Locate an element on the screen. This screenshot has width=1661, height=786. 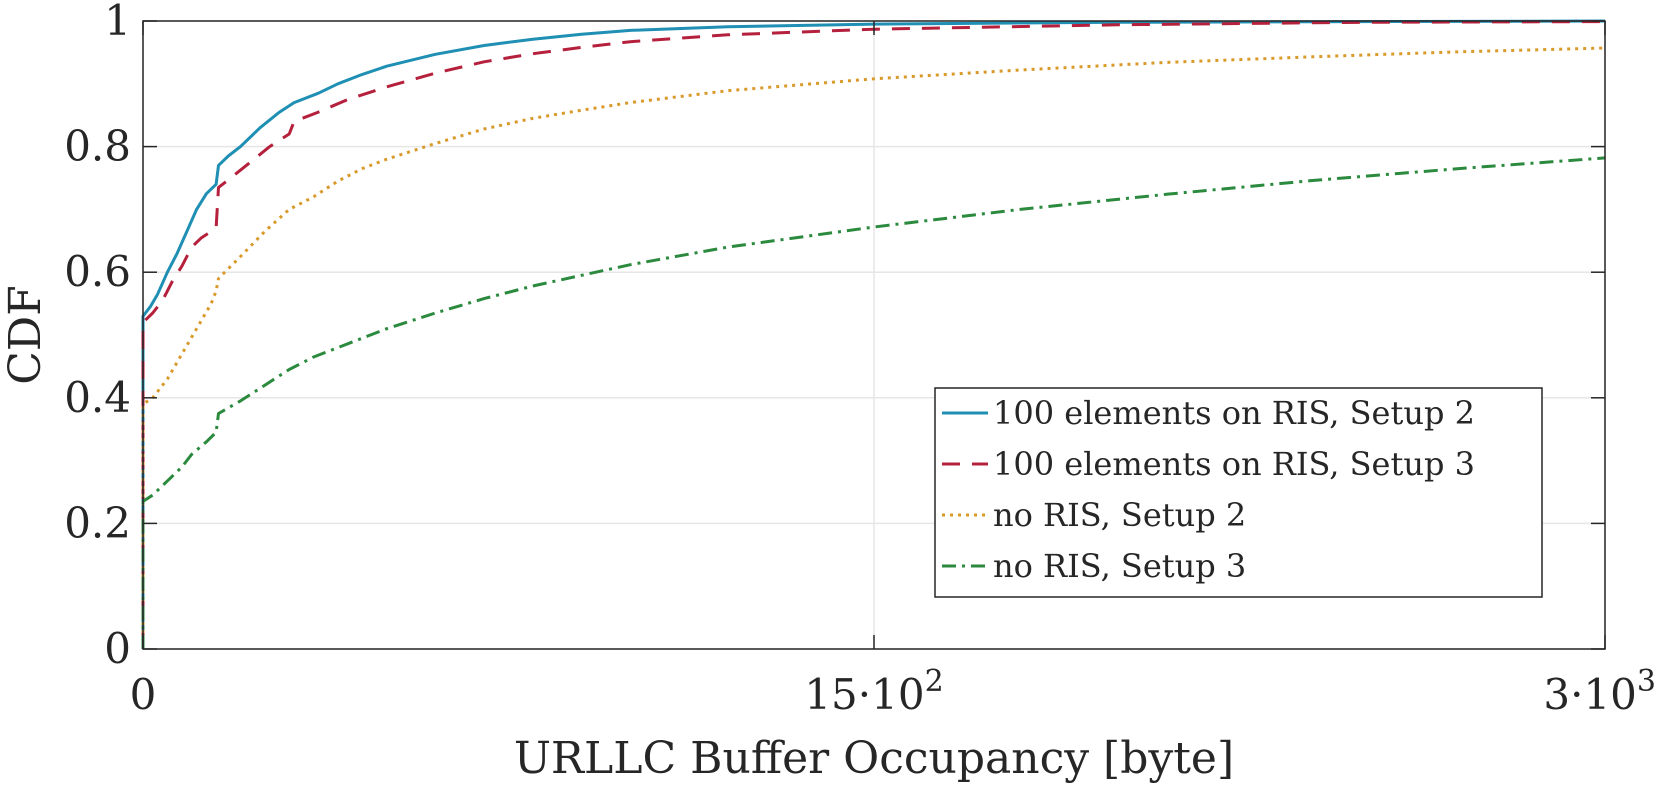
y-tick-label: 0 is located at coordinates (117, 648).